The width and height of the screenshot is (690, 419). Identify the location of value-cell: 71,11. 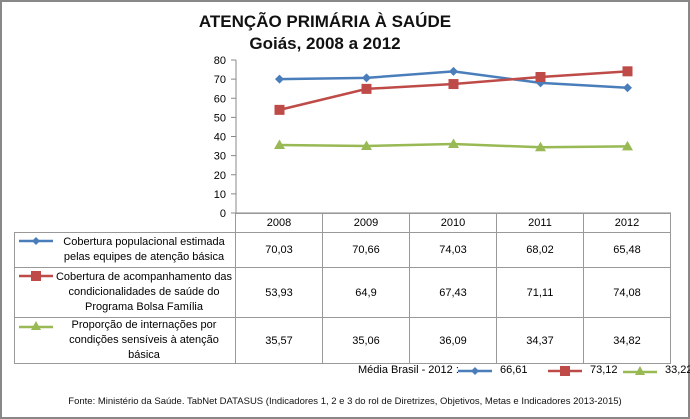
(540, 292).